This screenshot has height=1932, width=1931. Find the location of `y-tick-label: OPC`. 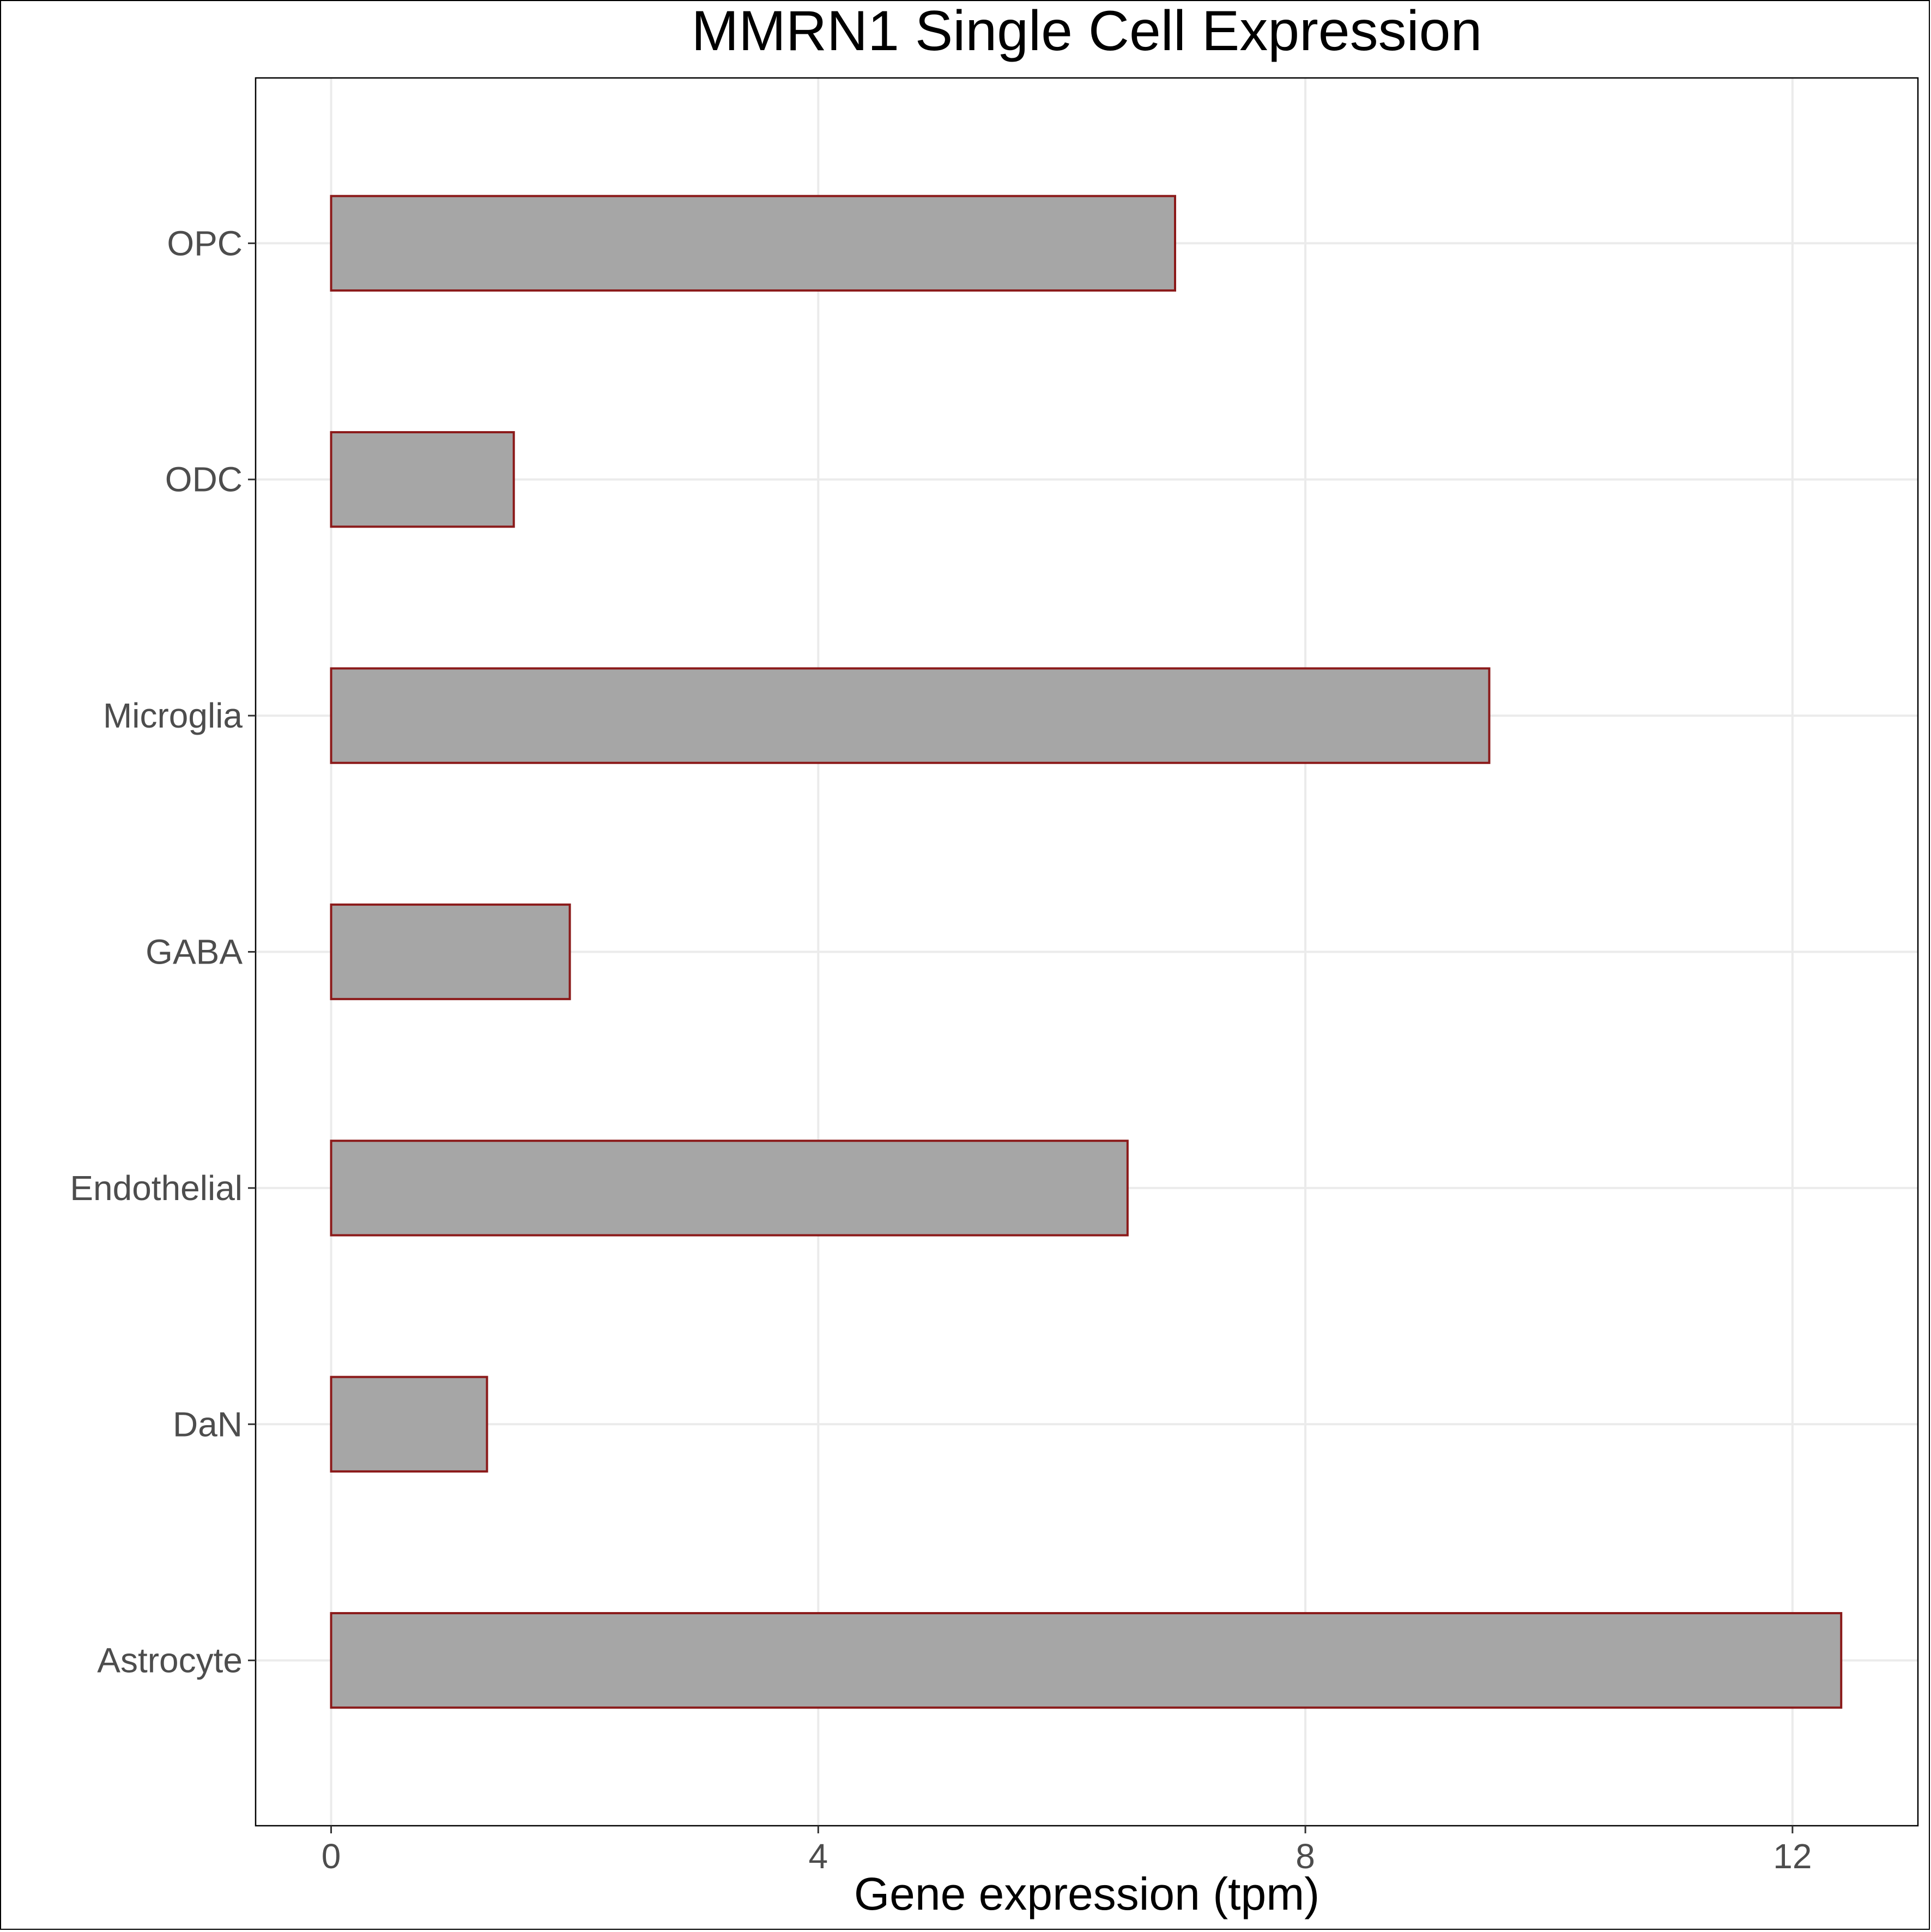

y-tick-label: OPC is located at coordinates (205, 243).